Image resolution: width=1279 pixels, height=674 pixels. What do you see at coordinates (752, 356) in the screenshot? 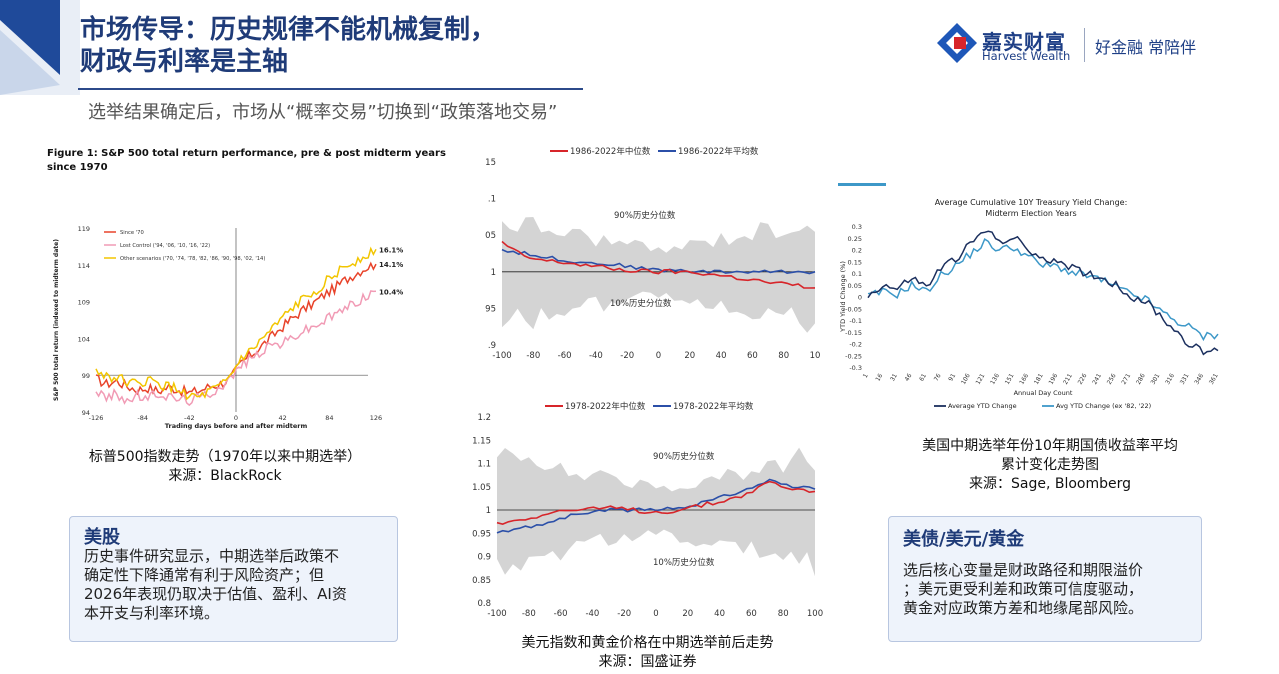
I see `x-tick-label: 60` at bounding box center [752, 356].